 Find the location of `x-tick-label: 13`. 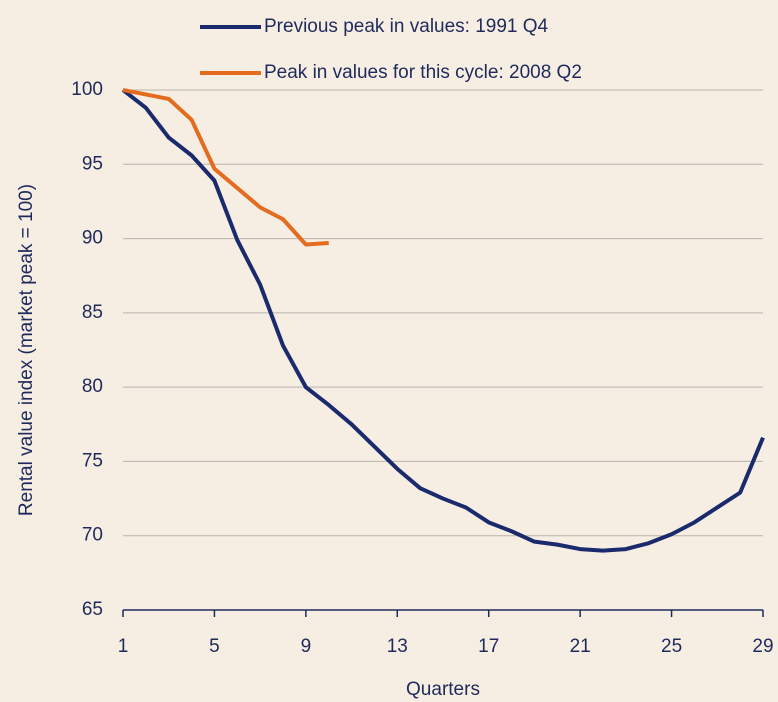

x-tick-label: 13 is located at coordinates (397, 646).